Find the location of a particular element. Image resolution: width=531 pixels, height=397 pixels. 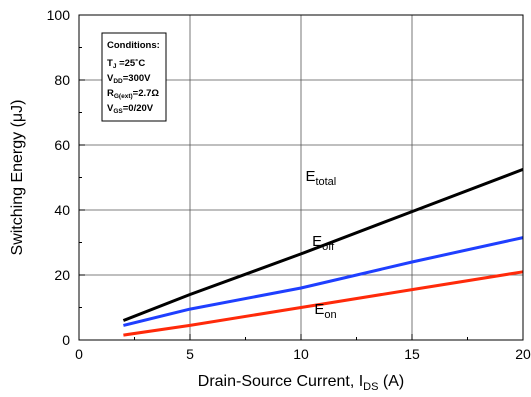

y-tick-label: 0 is located at coordinates (66, 340).